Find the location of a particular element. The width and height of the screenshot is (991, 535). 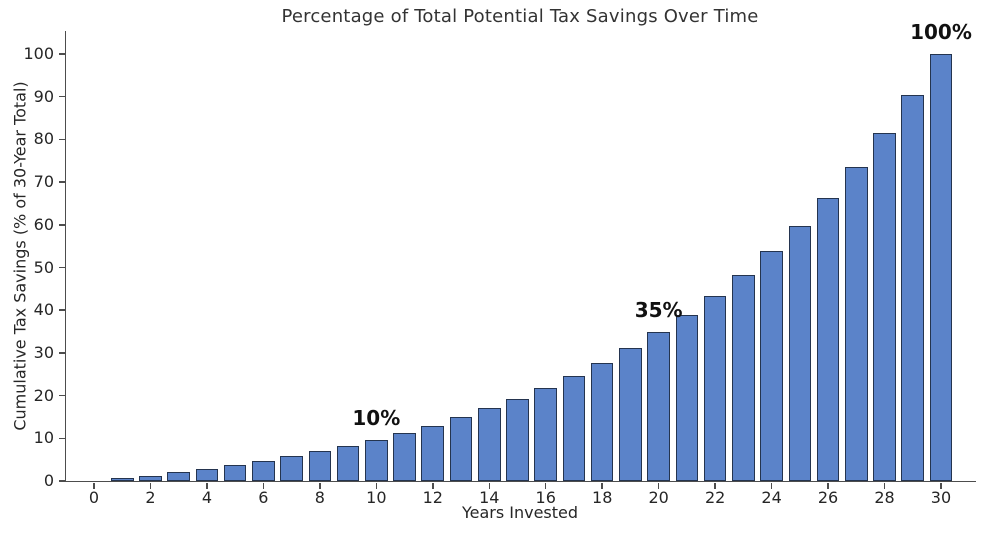

annotation-100pct: 100% is located at coordinates (941, 32).